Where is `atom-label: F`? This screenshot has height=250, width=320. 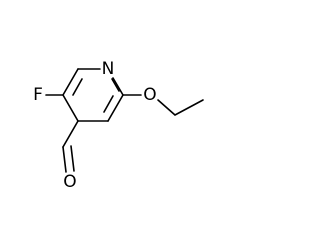
atom-label: F is located at coordinates (38, 95).